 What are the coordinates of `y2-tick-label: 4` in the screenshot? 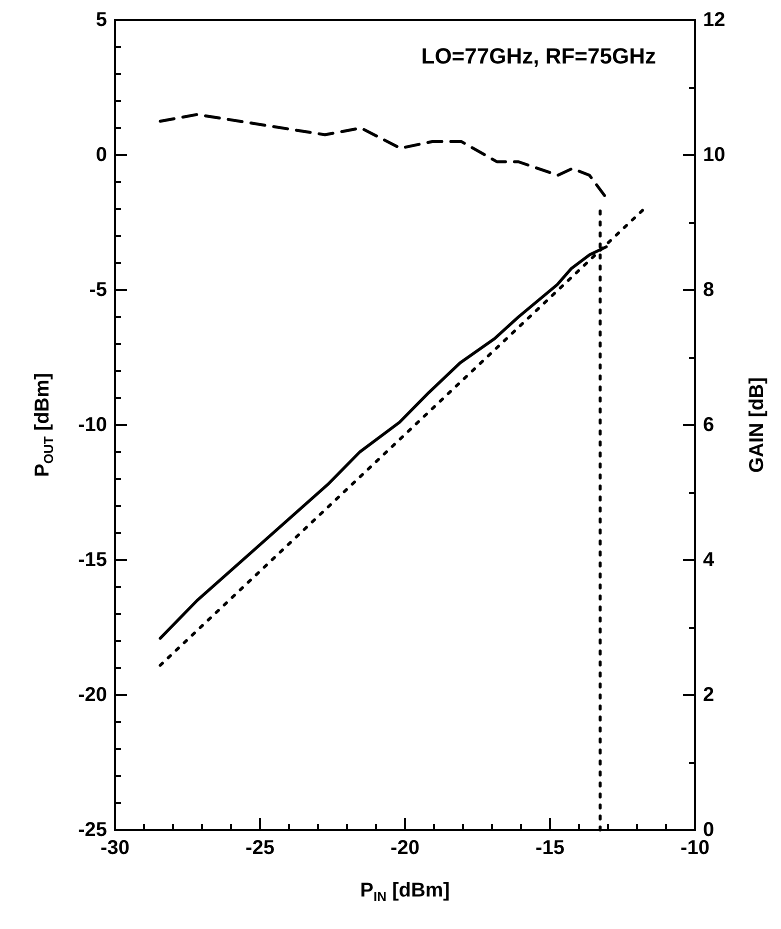 It's located at (709, 560).